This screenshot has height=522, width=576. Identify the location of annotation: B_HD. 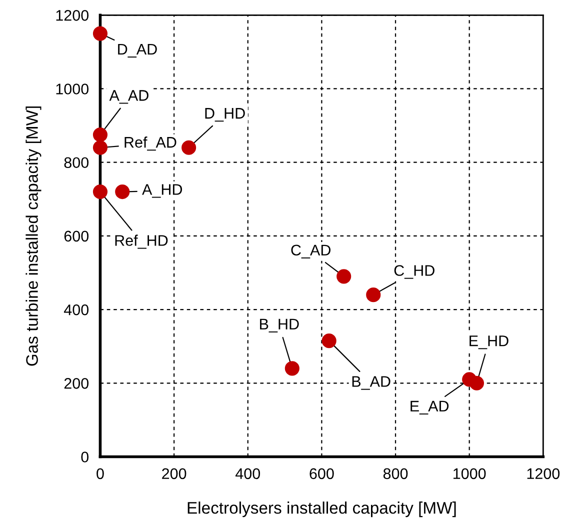
(279, 325).